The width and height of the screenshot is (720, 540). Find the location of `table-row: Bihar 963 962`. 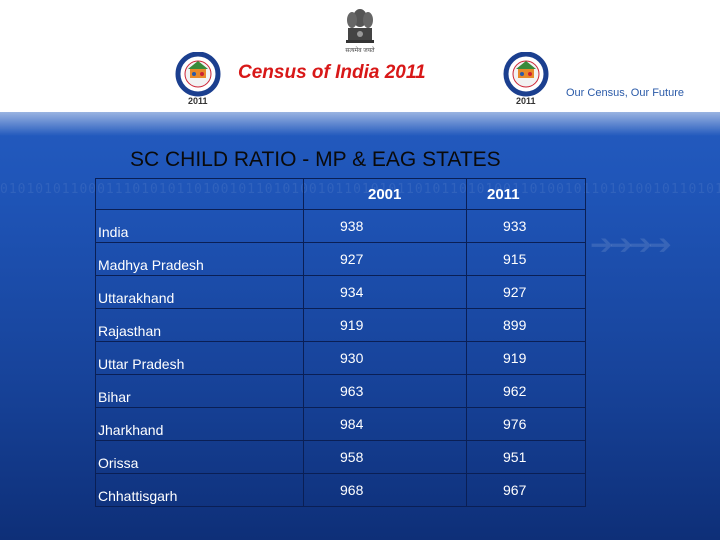

table-row: Bihar 963 962 is located at coordinates (340, 391).